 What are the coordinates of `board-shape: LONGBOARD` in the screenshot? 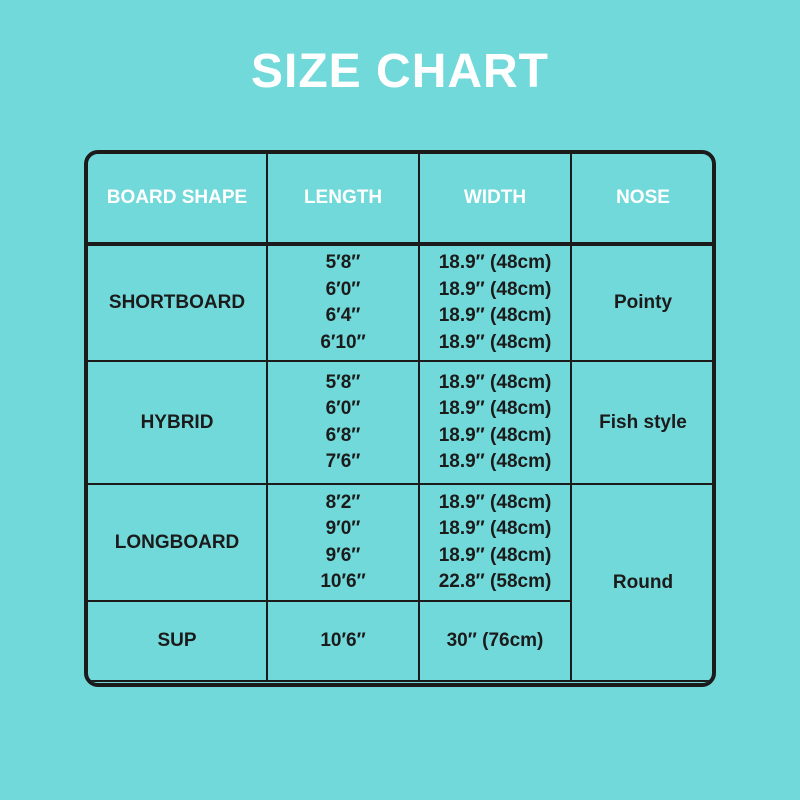 It's located at (178, 542).